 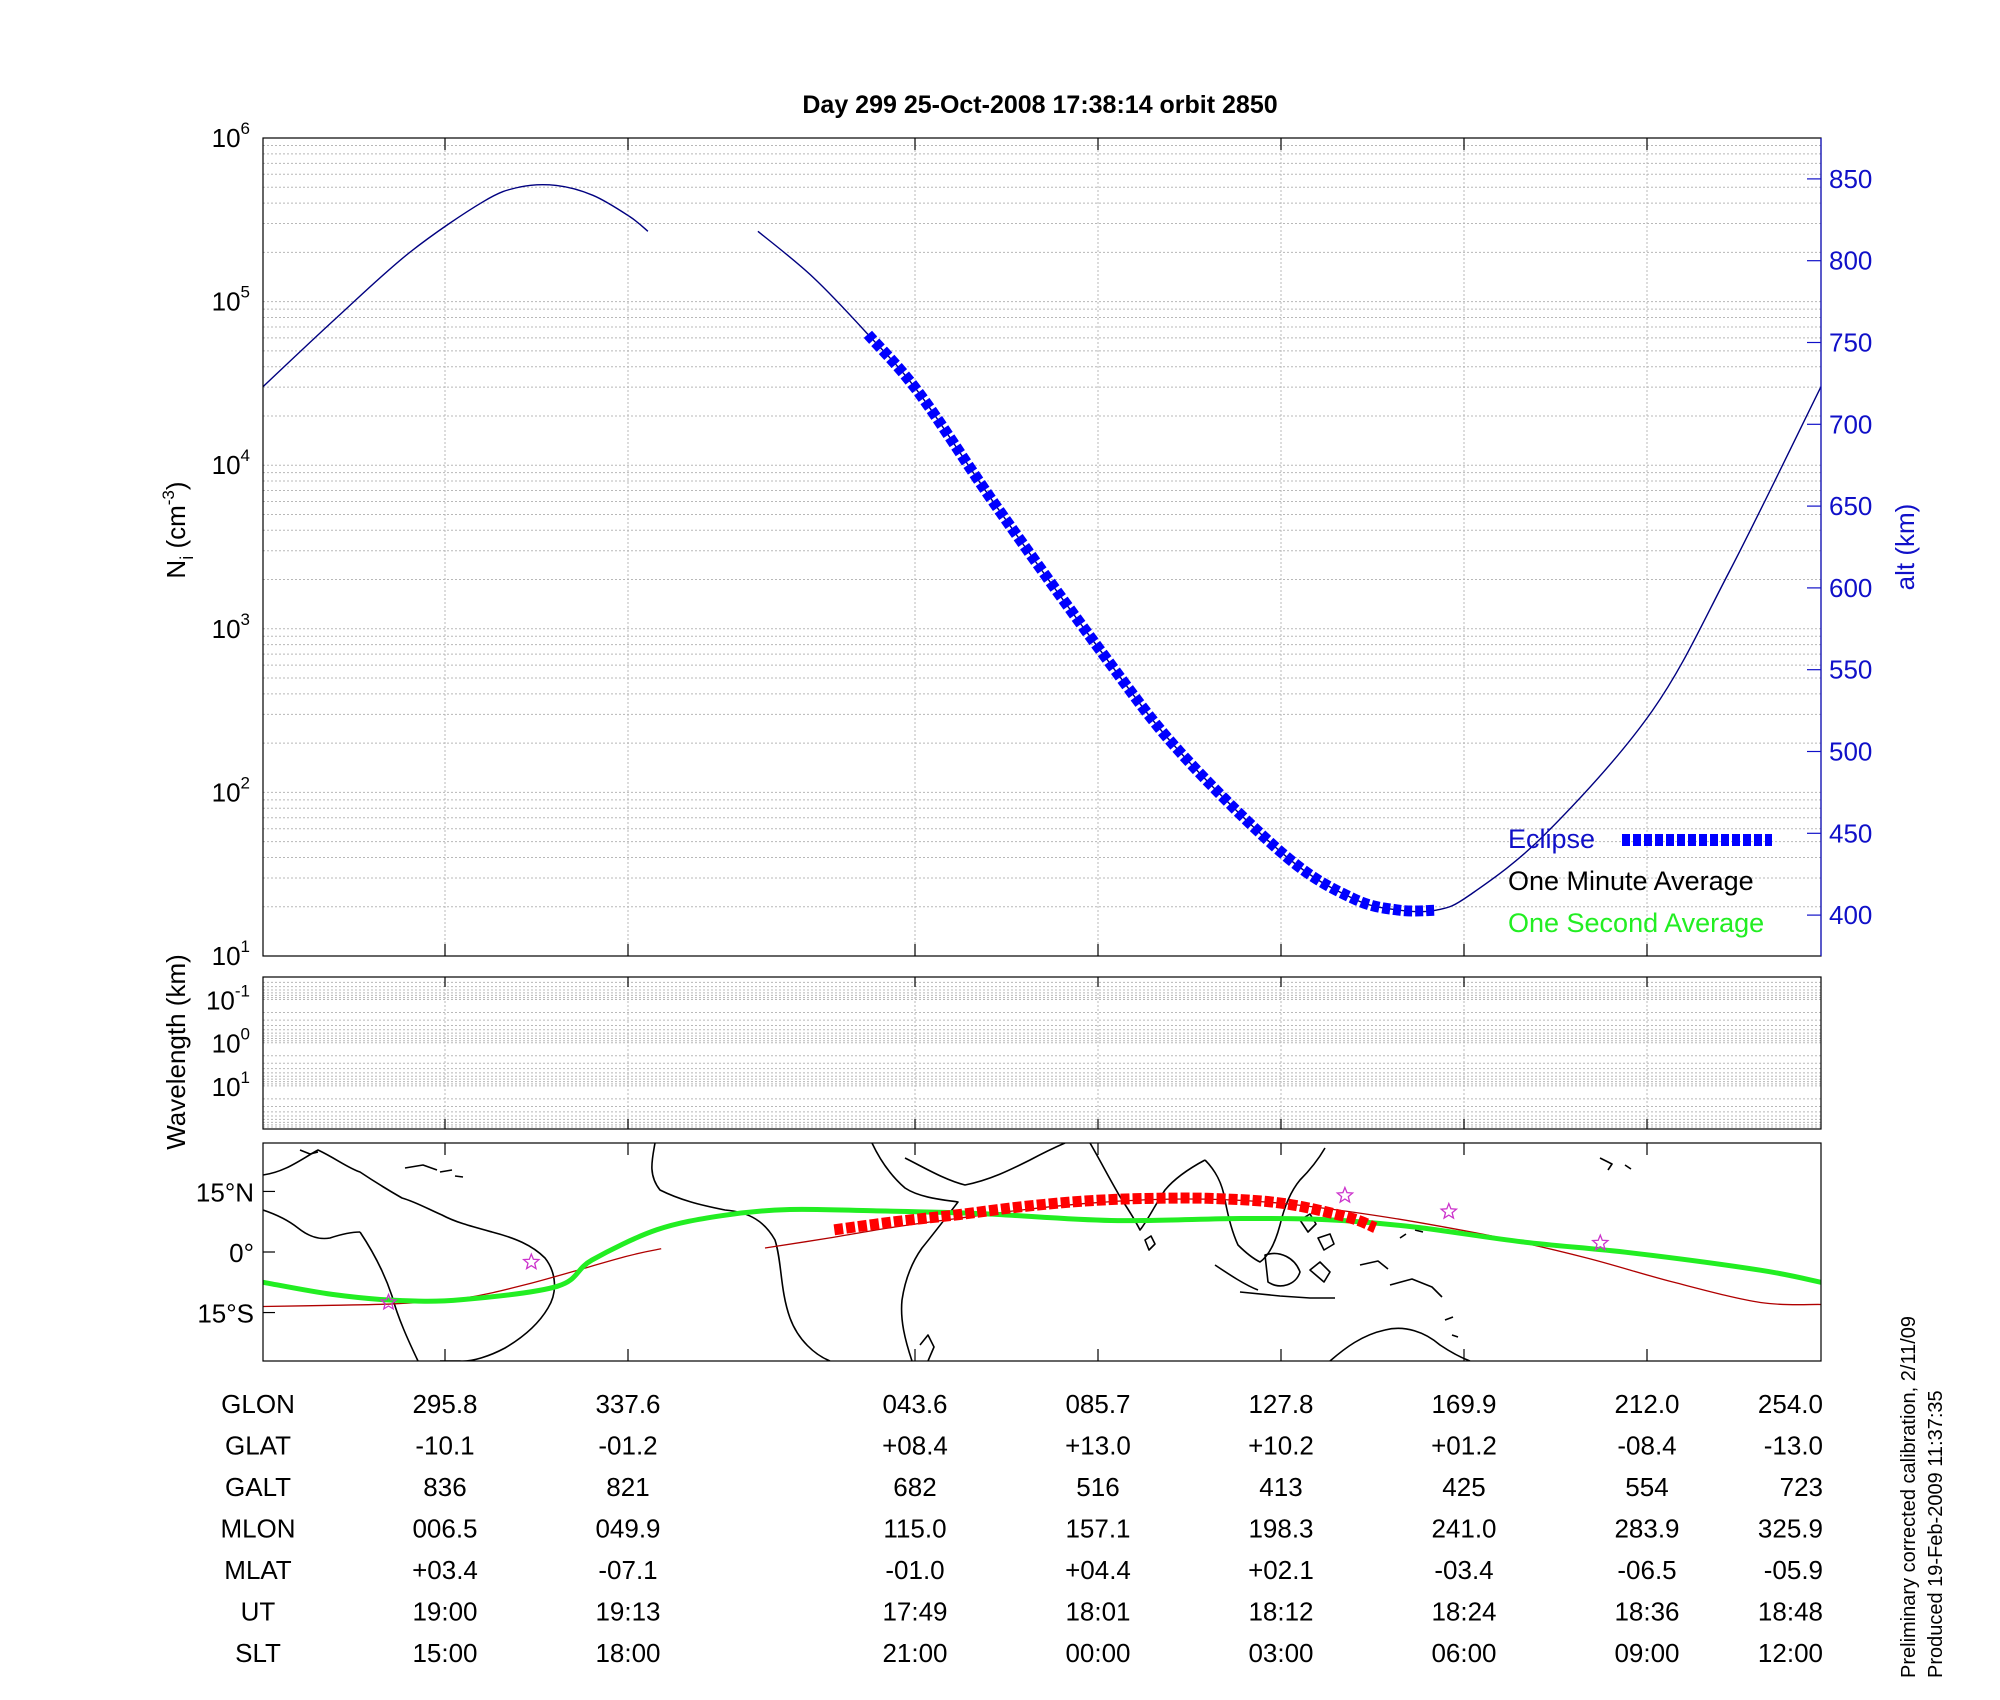 What do you see at coordinates (985, 1164) in the screenshot?
I see `arabia-coast` at bounding box center [985, 1164].